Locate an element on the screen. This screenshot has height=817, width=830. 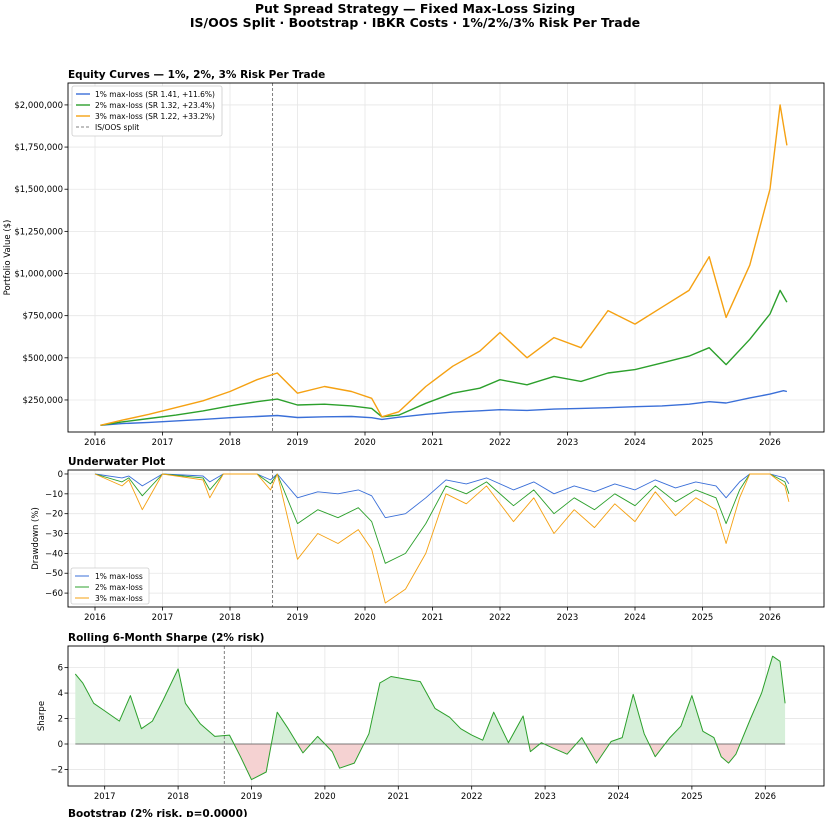
y-tick-label: −10 is located at coordinates (54, 495).